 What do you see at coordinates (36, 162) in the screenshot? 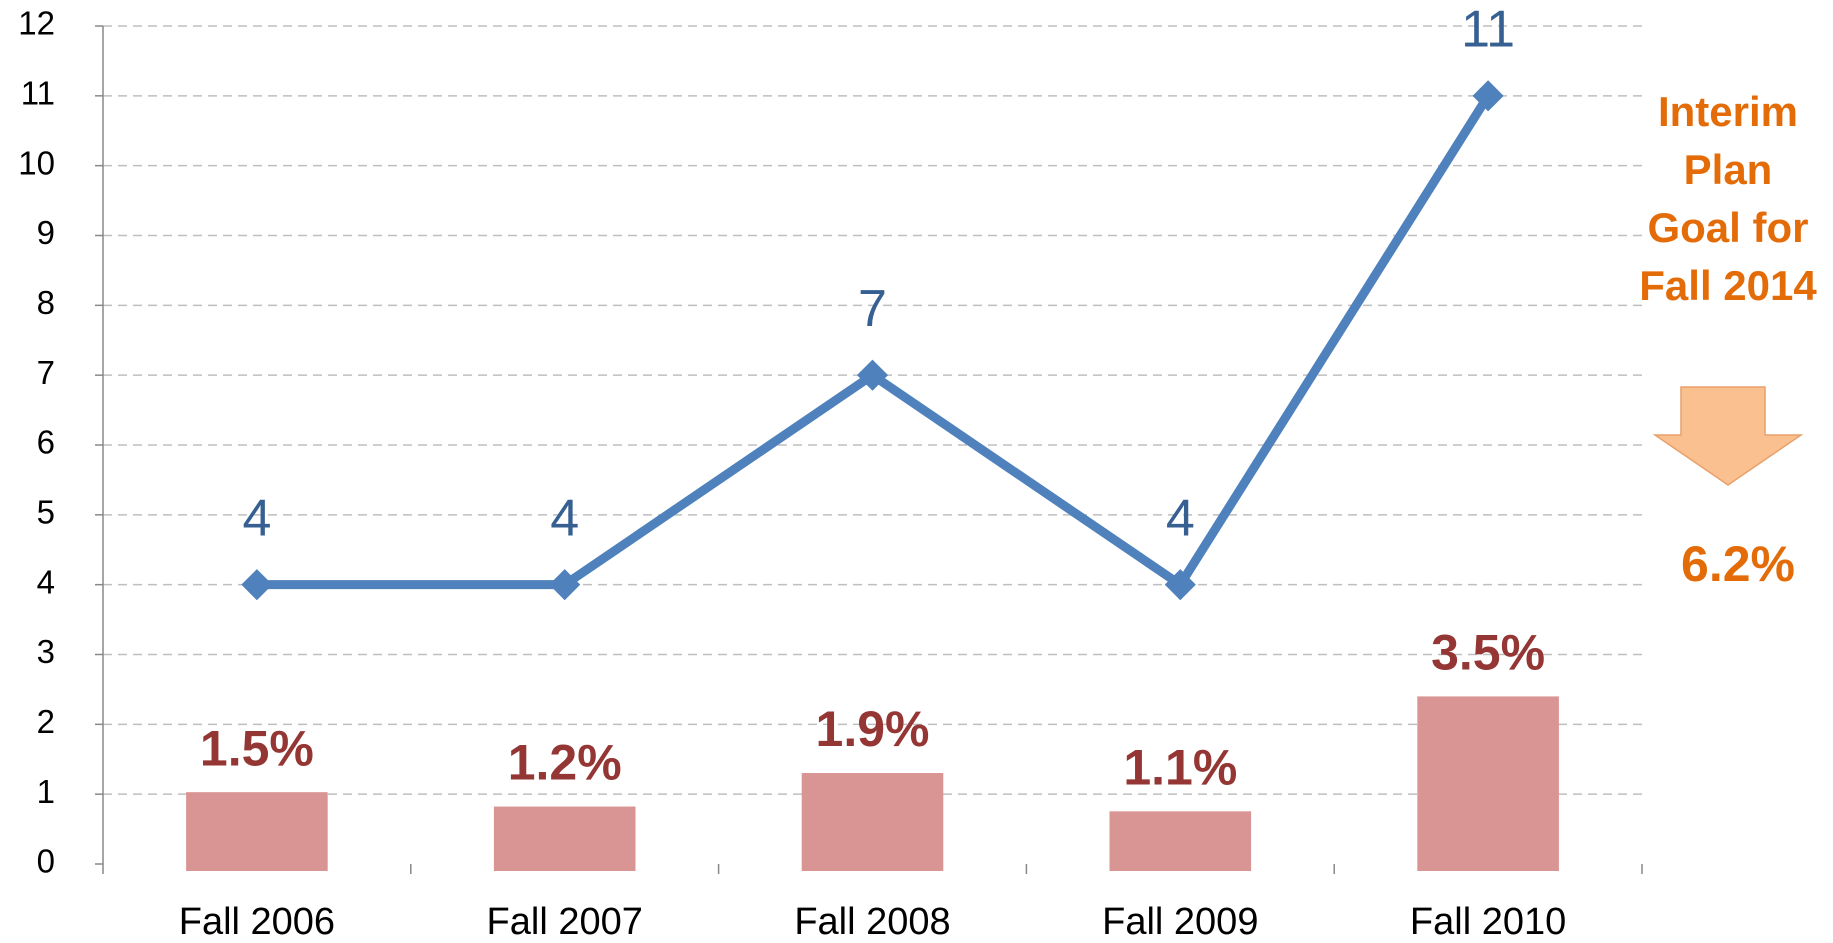
I see `y-tick-label: 10` at bounding box center [36, 162].